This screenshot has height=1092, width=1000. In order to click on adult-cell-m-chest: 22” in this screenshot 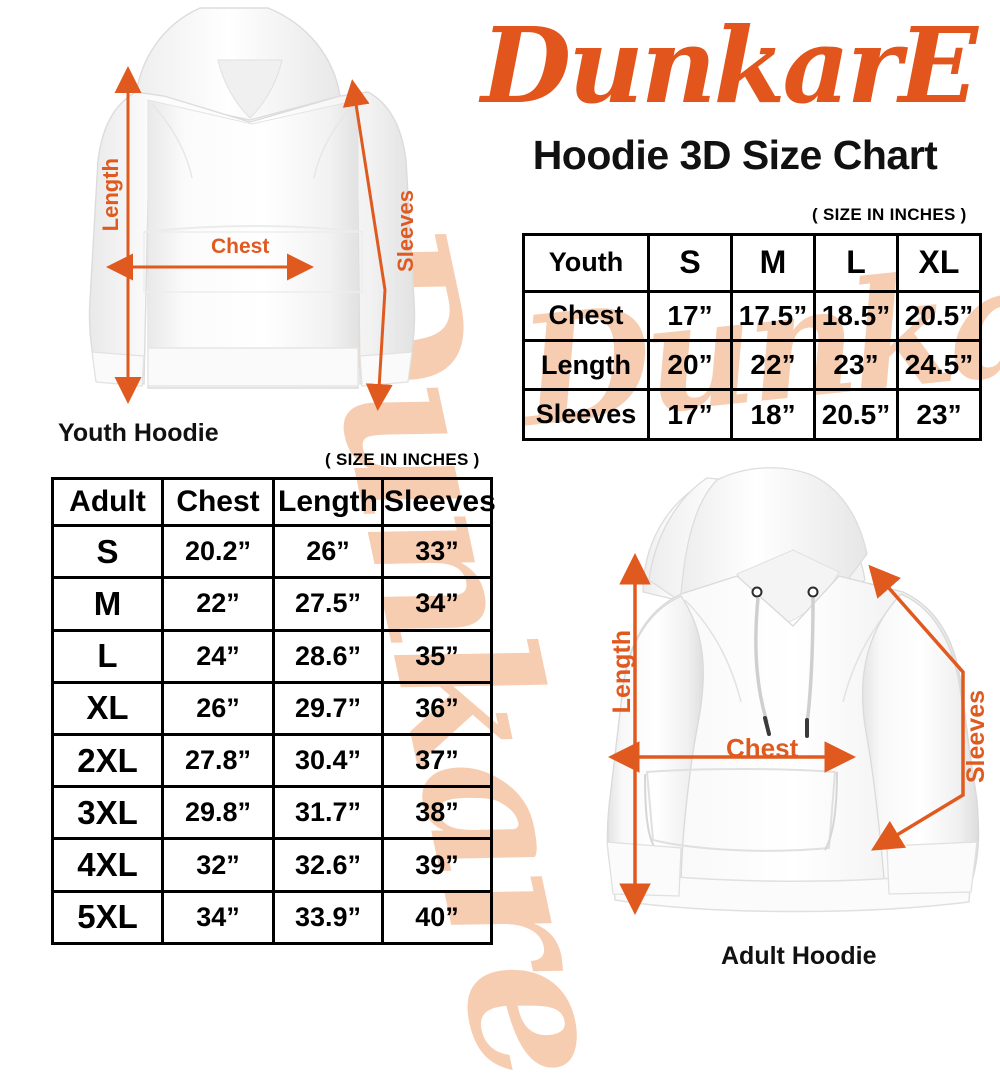, I will do `click(218, 604)`.